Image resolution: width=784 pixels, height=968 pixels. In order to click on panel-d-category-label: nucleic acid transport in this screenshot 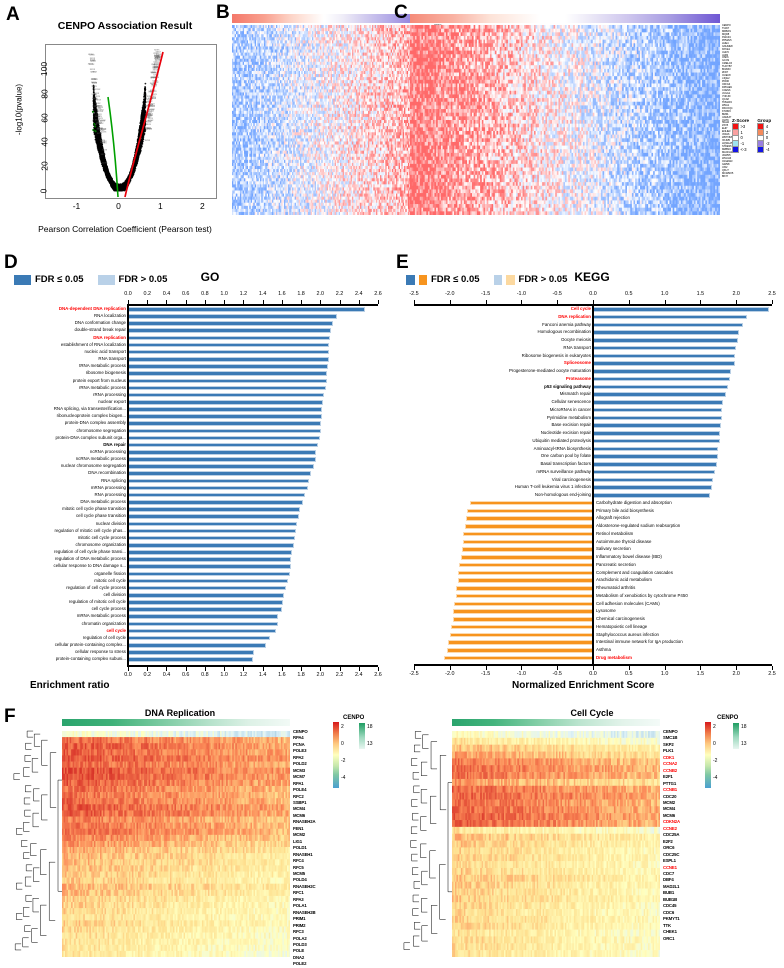, I will do `click(63, 352)`.